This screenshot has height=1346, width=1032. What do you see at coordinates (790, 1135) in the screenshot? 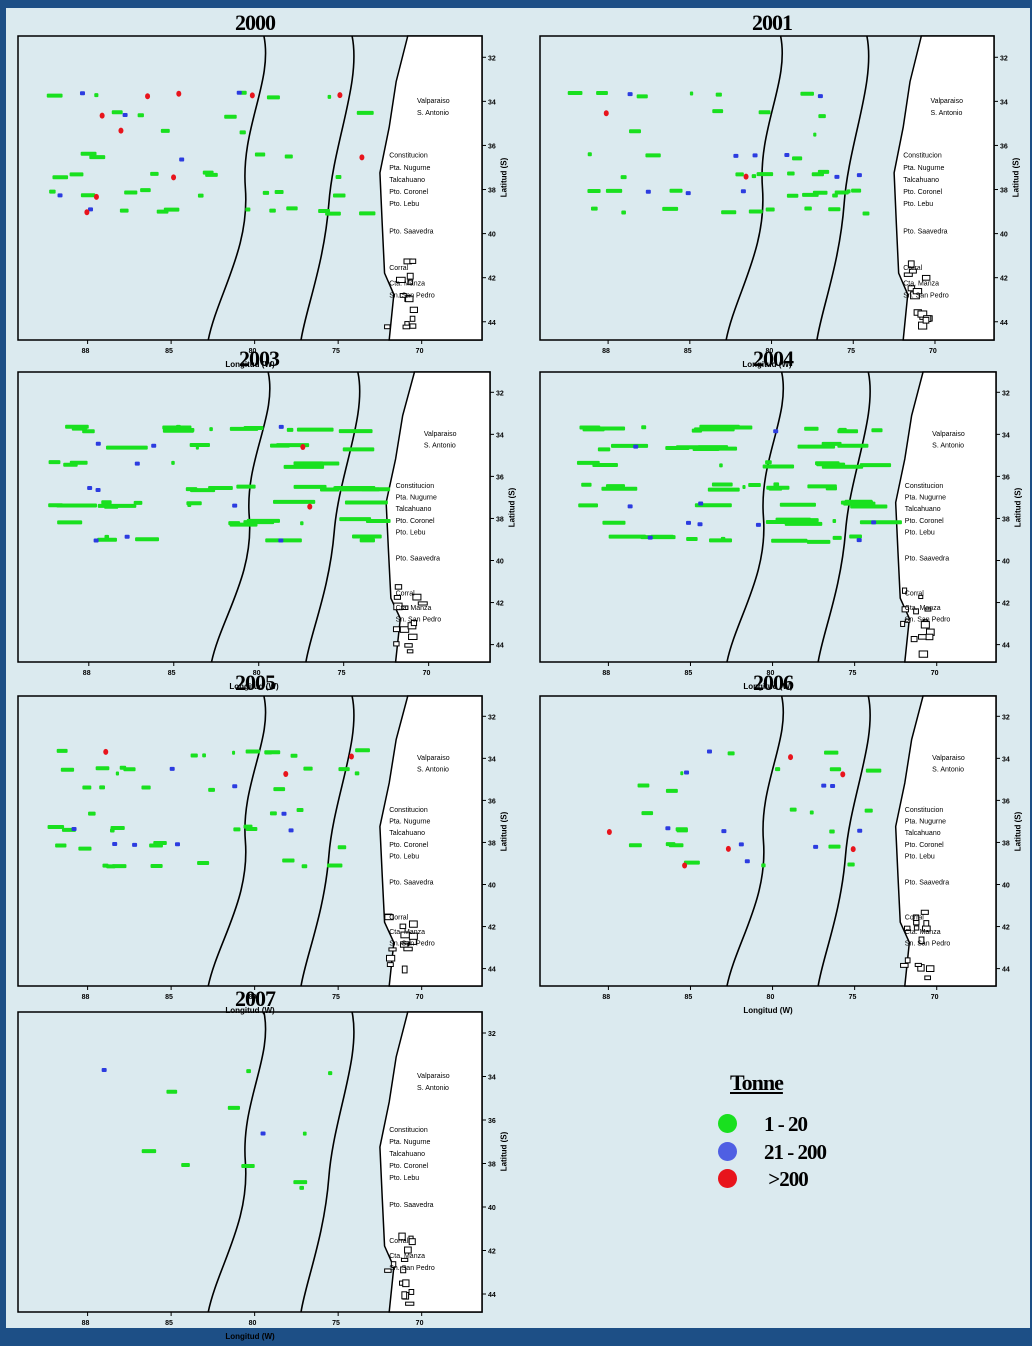
I see `legend: Tonne 1 - 20 21 - 200 >200` at bounding box center [790, 1135].